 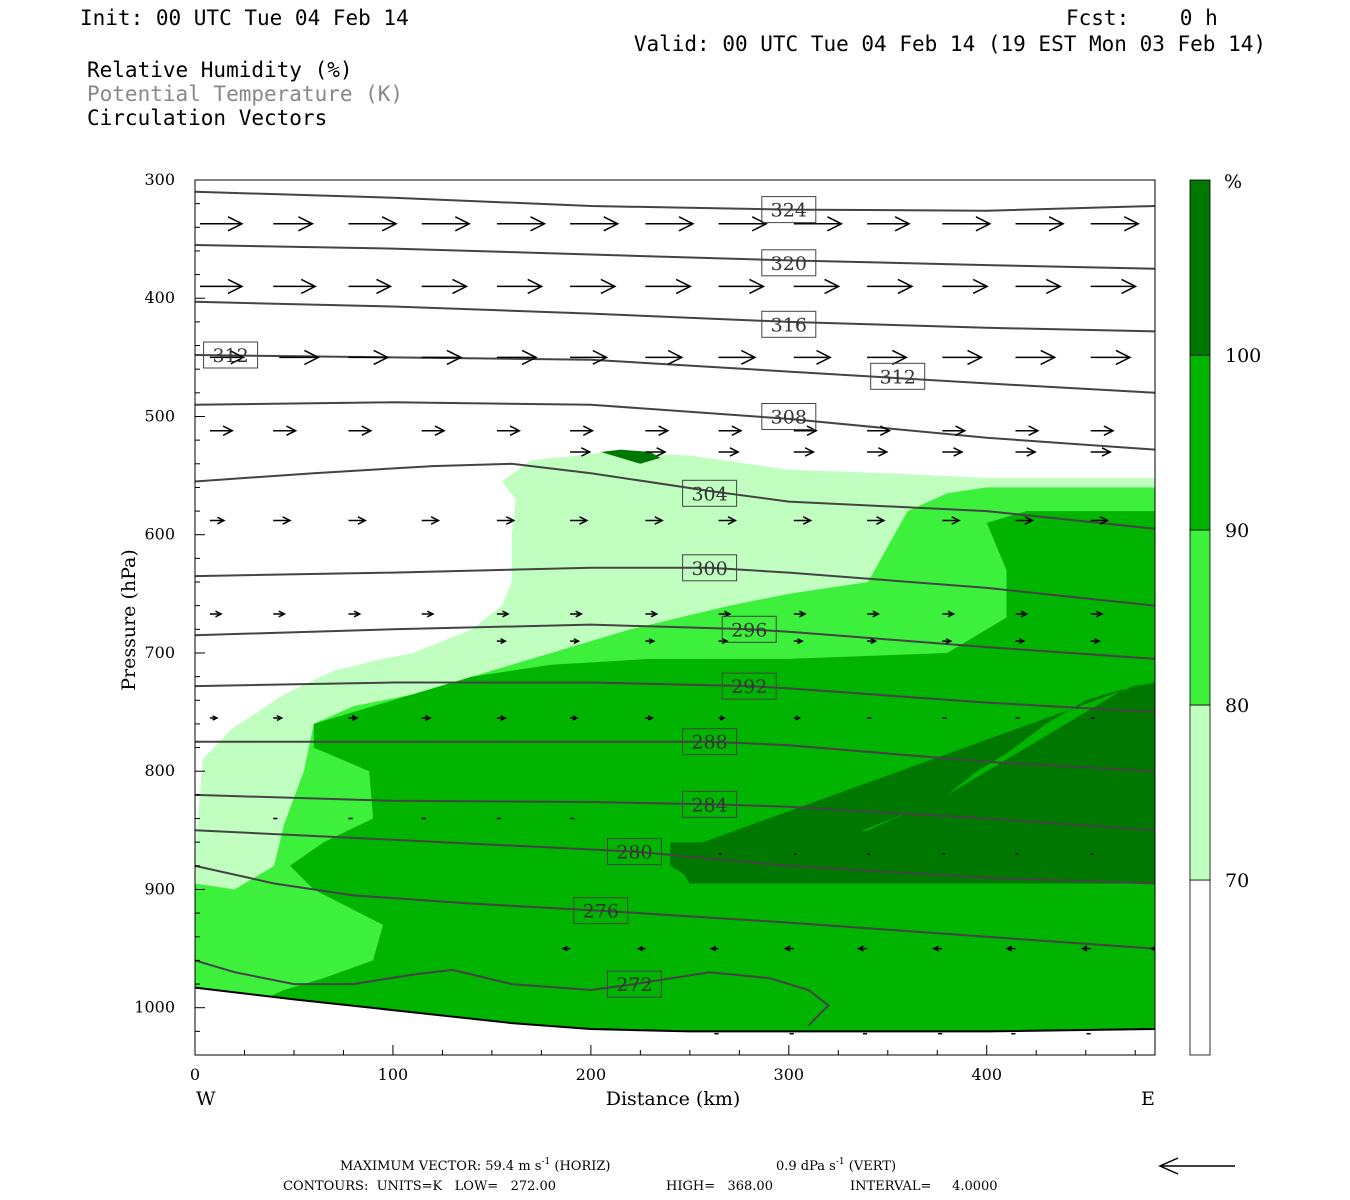 I want to click on theta-label-276: 276, so click(x=601, y=911).